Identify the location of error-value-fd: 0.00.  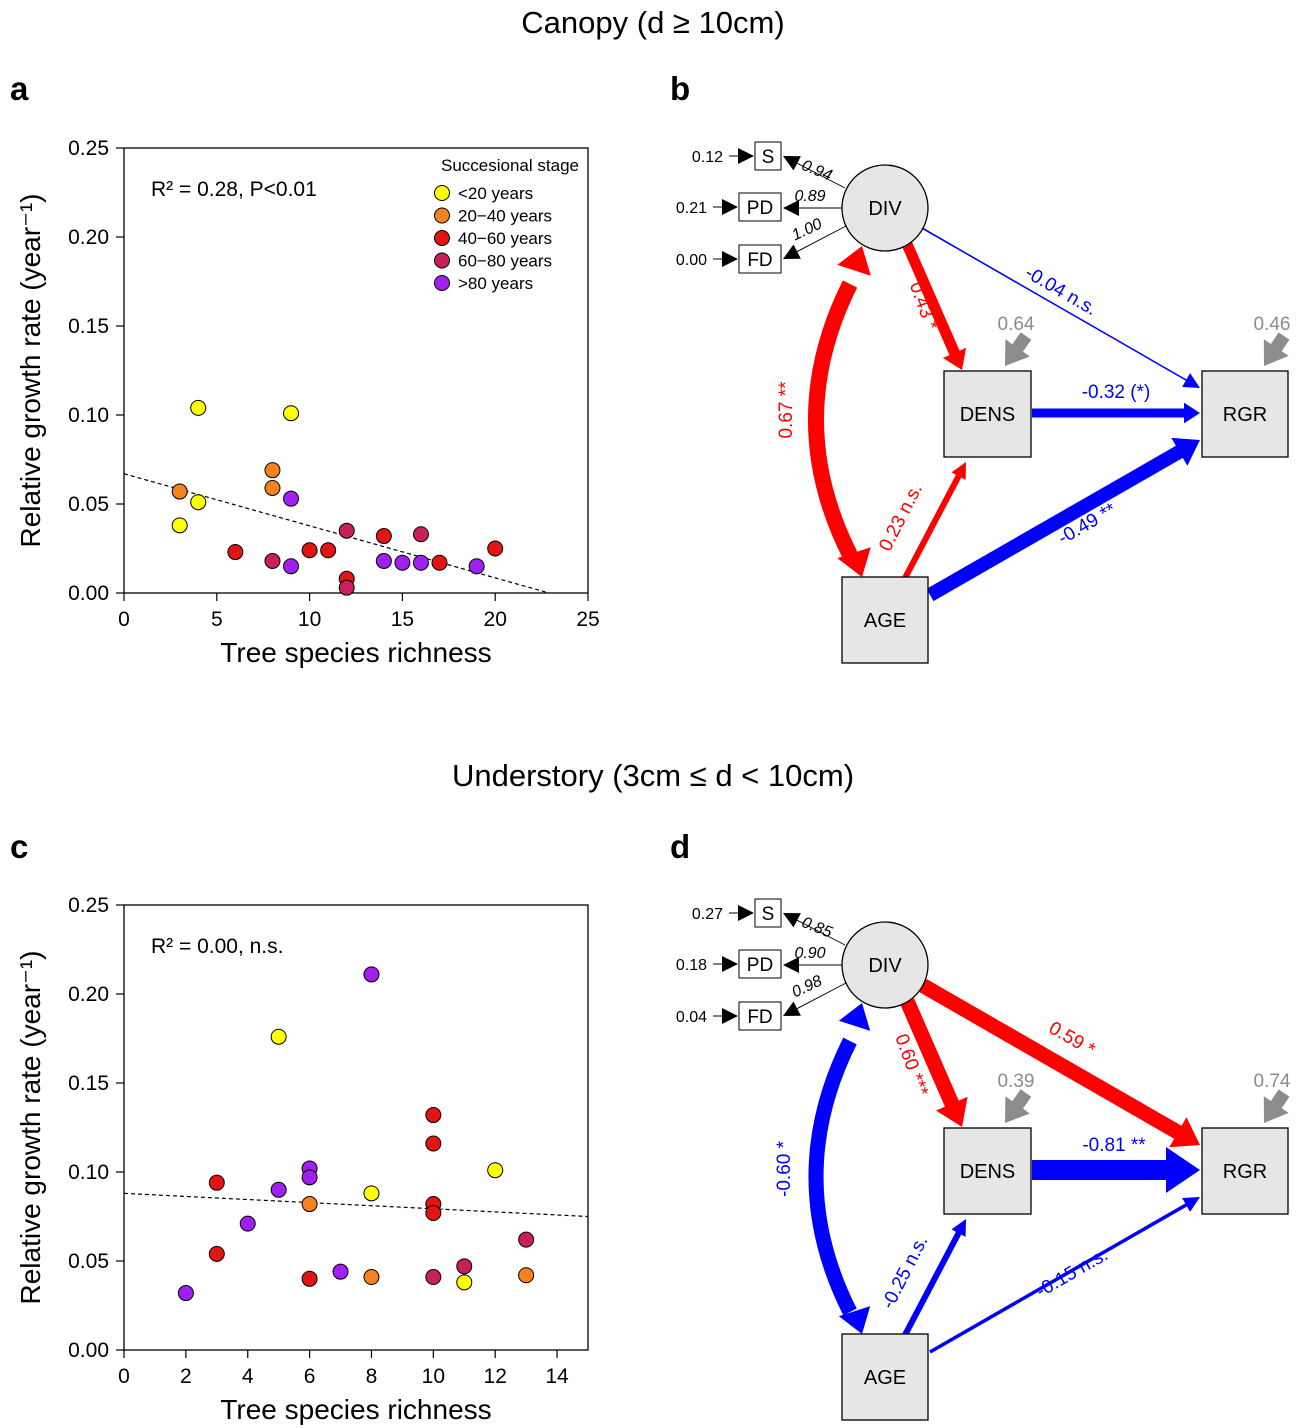
(691, 260).